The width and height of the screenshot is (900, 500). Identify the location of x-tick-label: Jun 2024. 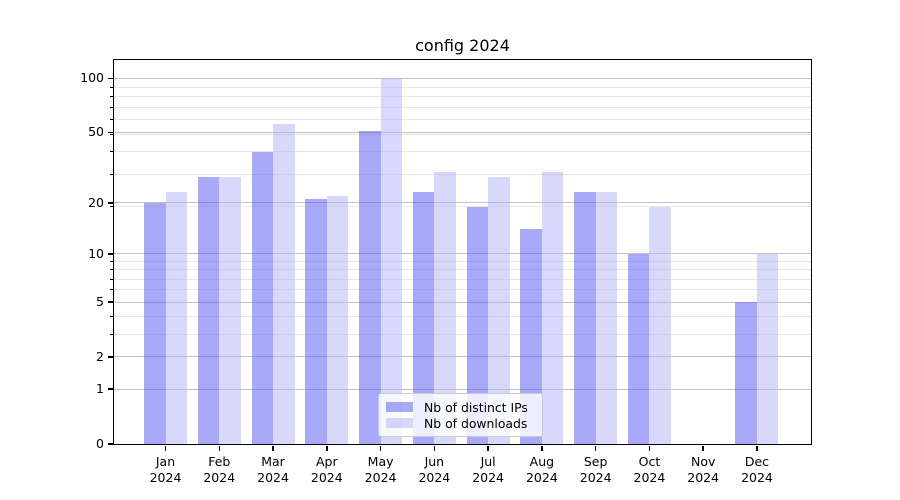
(434, 469).